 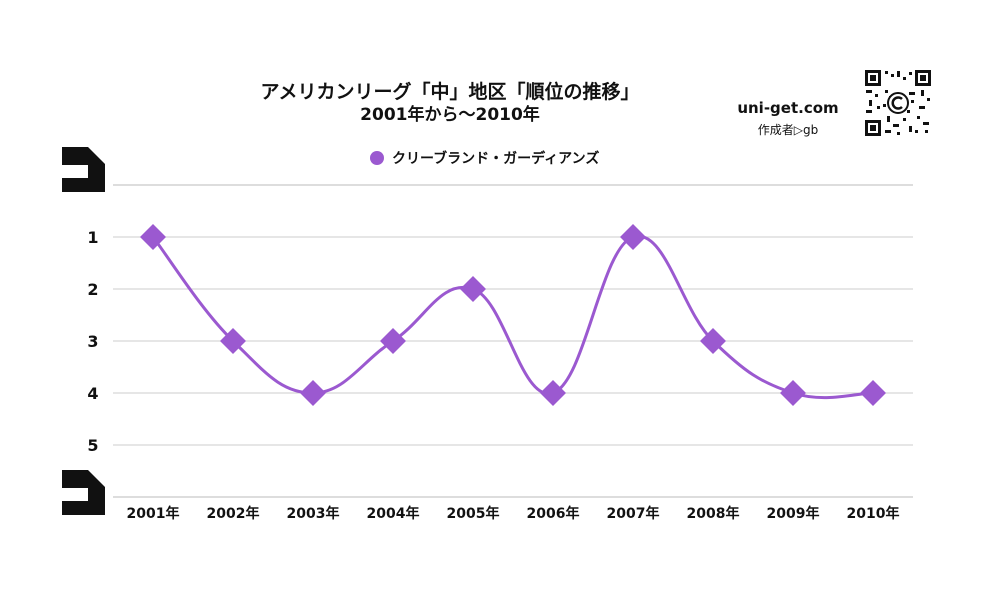 I want to click on x-tick-label: 2005年, so click(x=473, y=513).